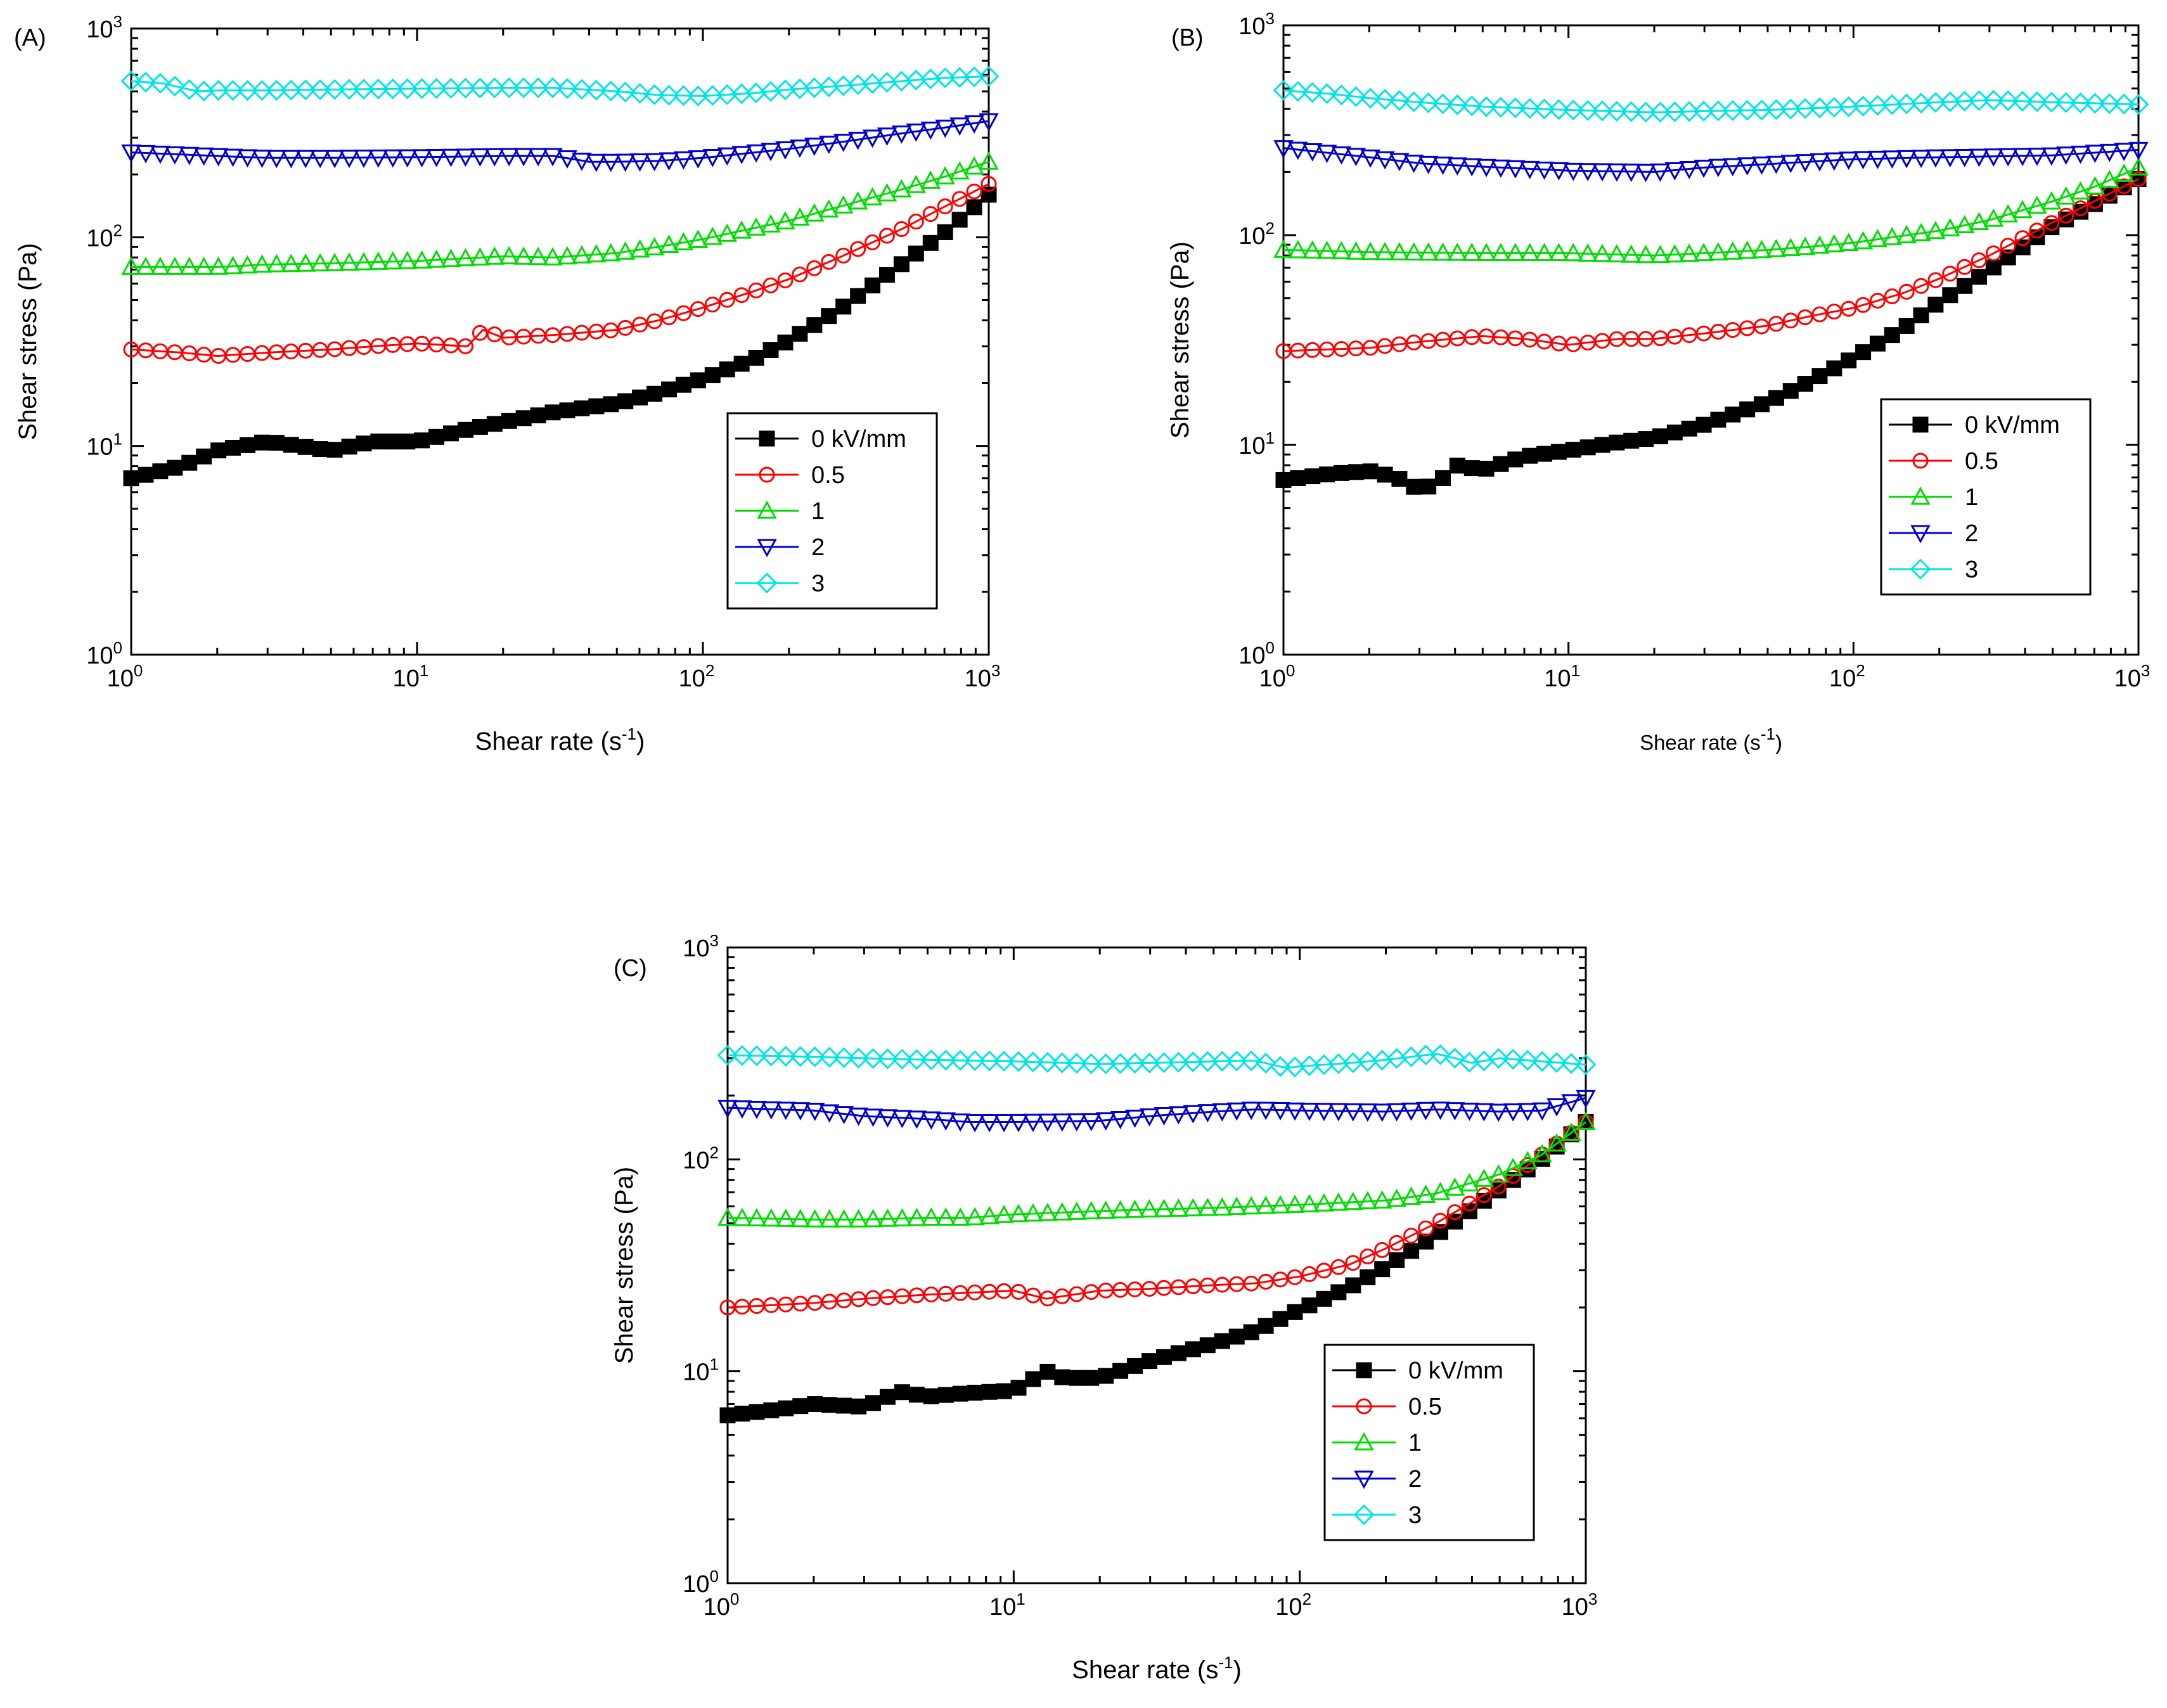  What do you see at coordinates (125, 676) in the screenshot?
I see `x-tick-label: 10⁰` at bounding box center [125, 676].